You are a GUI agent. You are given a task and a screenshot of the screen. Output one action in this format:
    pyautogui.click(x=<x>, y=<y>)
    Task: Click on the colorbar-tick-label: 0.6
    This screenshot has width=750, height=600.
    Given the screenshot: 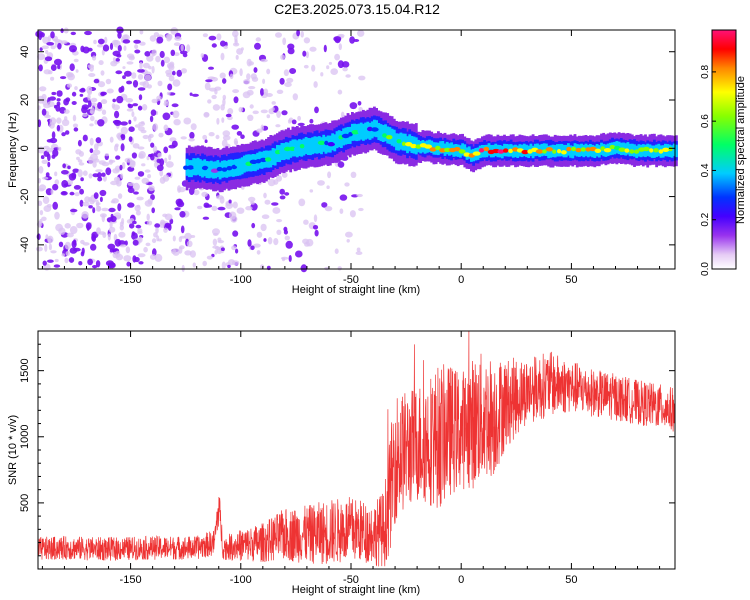 What is the action you would take?
    pyautogui.click(x=705, y=121)
    